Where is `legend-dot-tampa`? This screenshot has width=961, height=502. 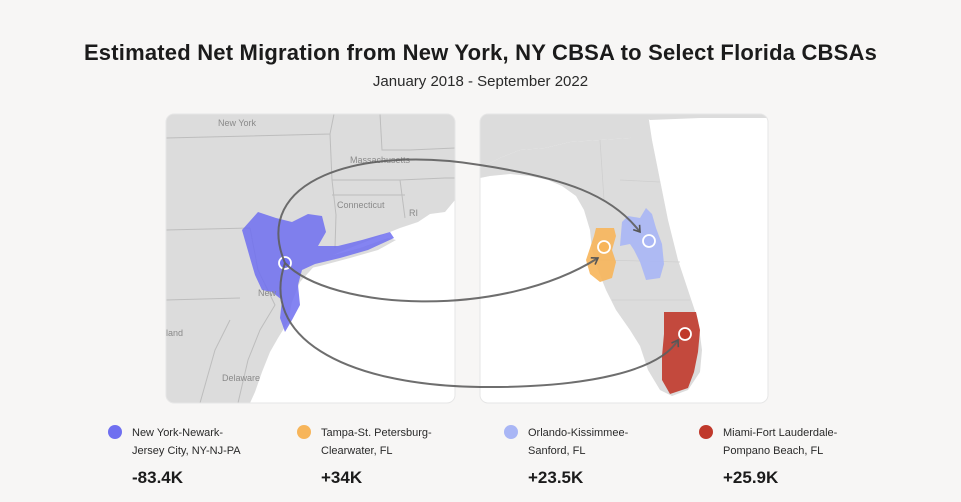 legend-dot-tampa is located at coordinates (304, 432).